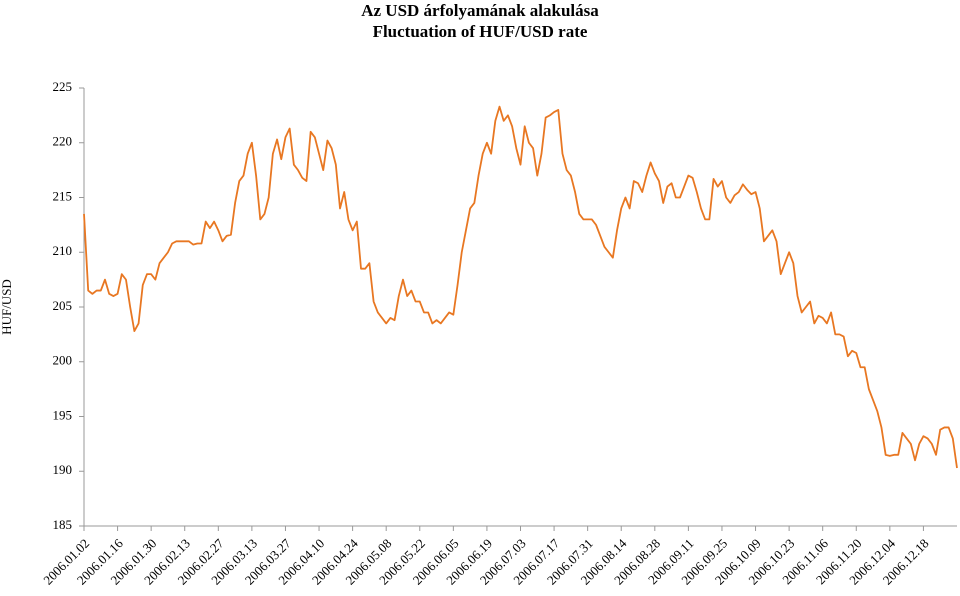 Image resolution: width=960 pixels, height=596 pixels. I want to click on y-tick-label: 190, so click(63, 469).